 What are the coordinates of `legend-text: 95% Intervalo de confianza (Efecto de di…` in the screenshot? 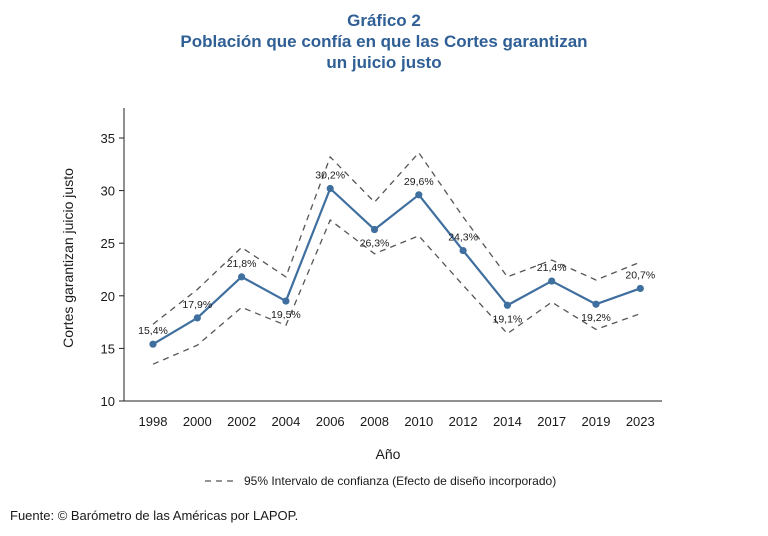 It's located at (400, 481).